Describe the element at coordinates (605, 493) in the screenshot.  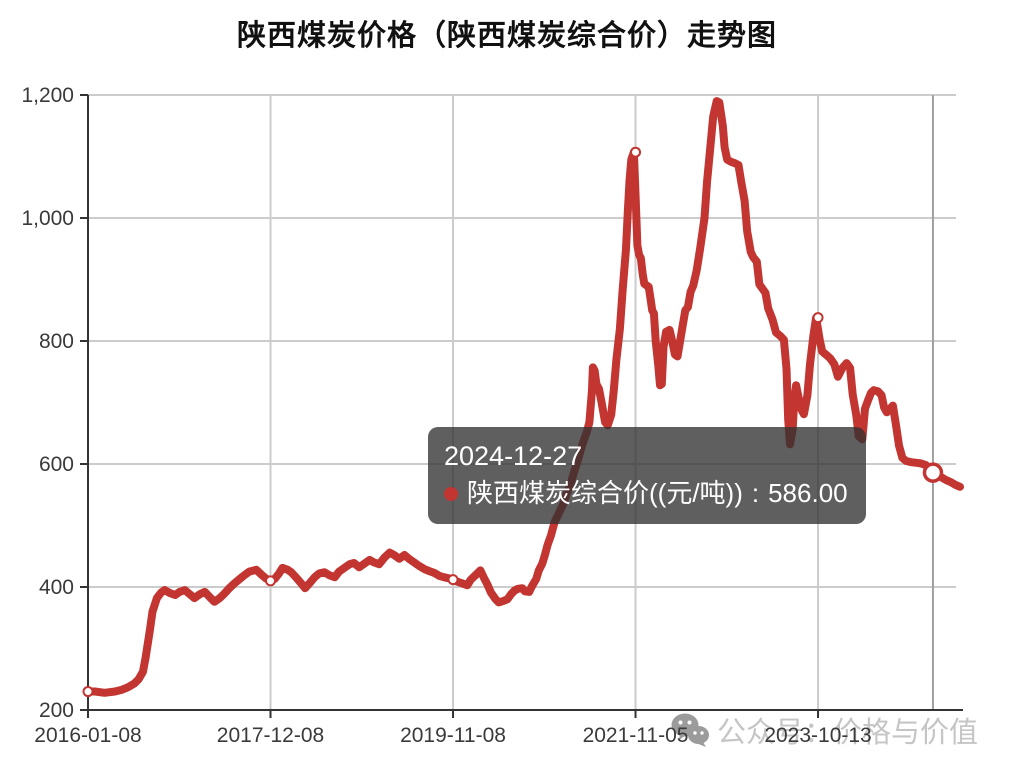
I see `tooltip-series-label: 陕西煤炭综合价((元/吨))` at that location.